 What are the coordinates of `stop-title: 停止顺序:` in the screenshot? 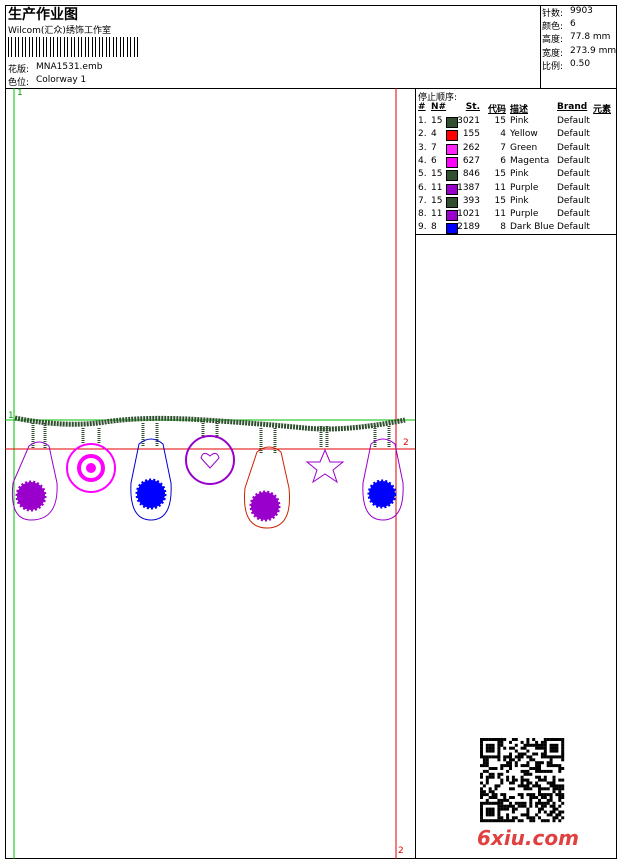 It's located at (438, 98).